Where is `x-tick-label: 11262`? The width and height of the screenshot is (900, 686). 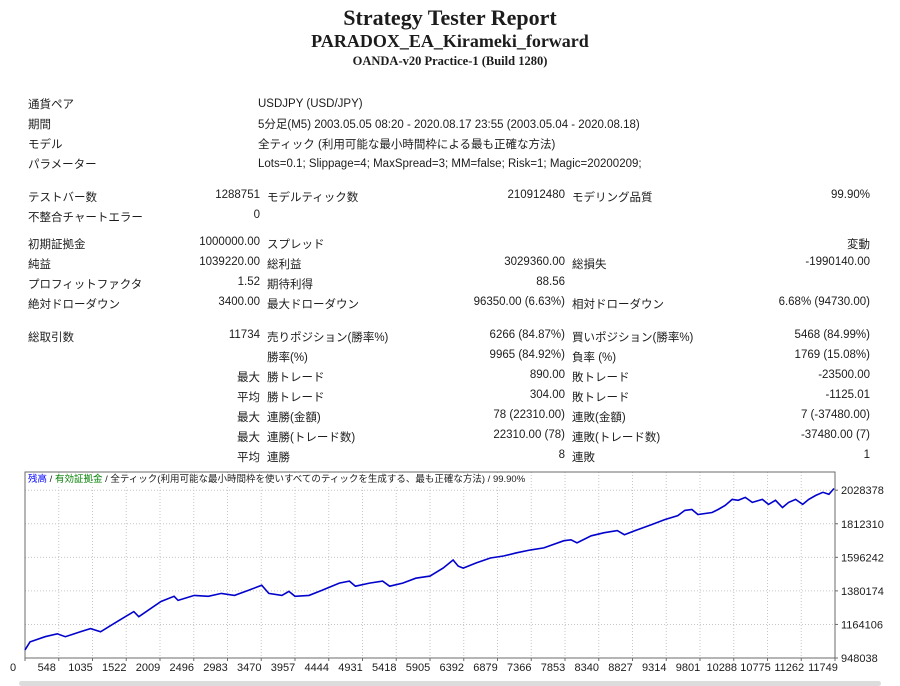 x-tick-label: 11262 is located at coordinates (789, 668).